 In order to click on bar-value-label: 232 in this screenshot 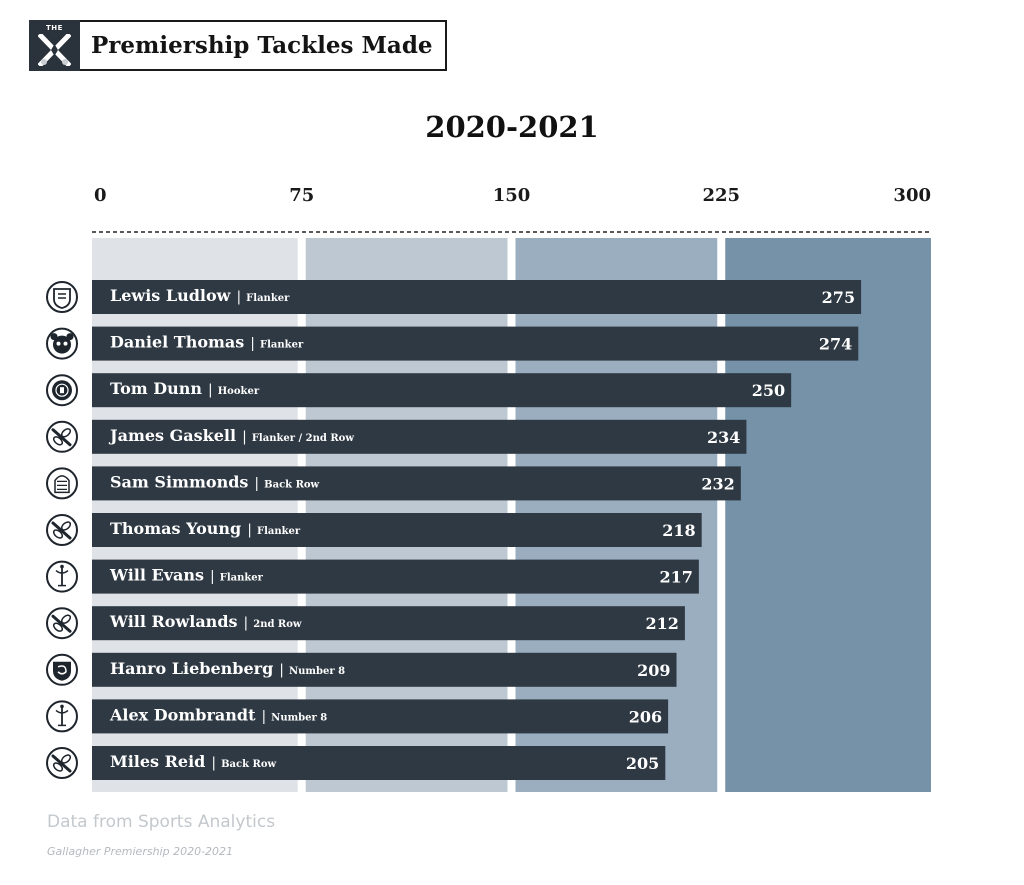, I will do `click(717, 483)`.